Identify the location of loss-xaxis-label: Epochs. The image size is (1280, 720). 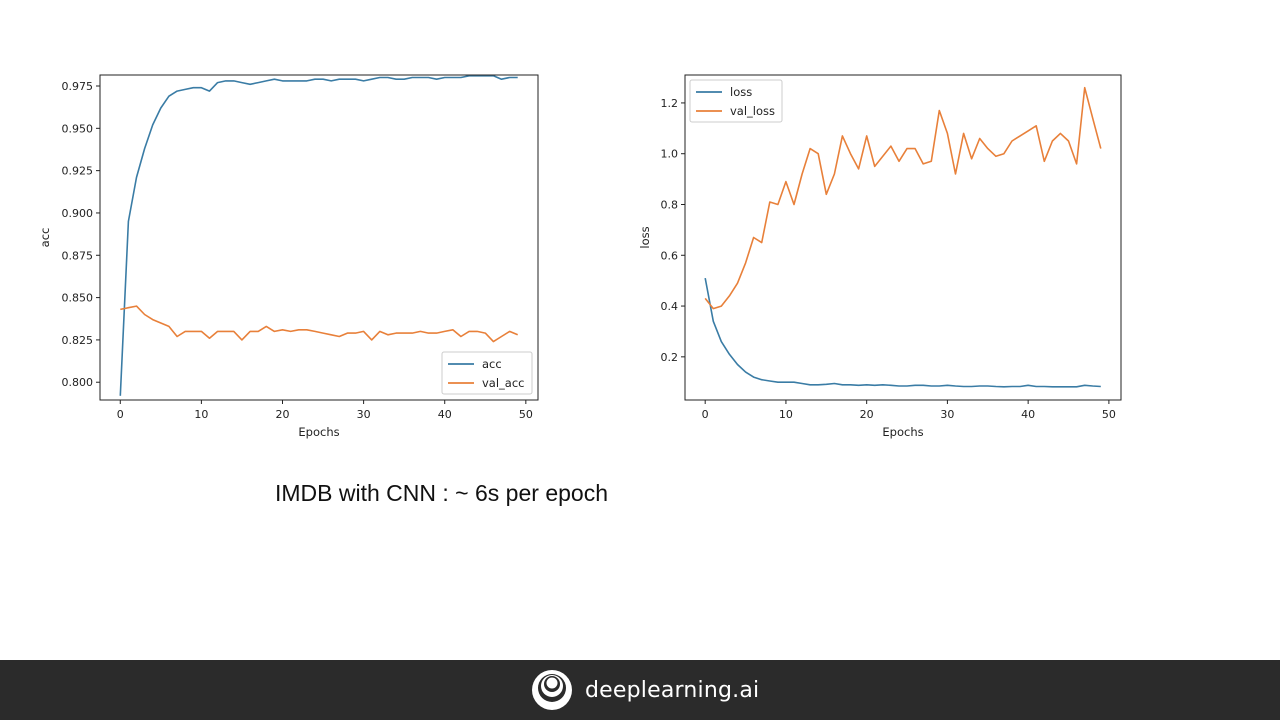
(902, 432).